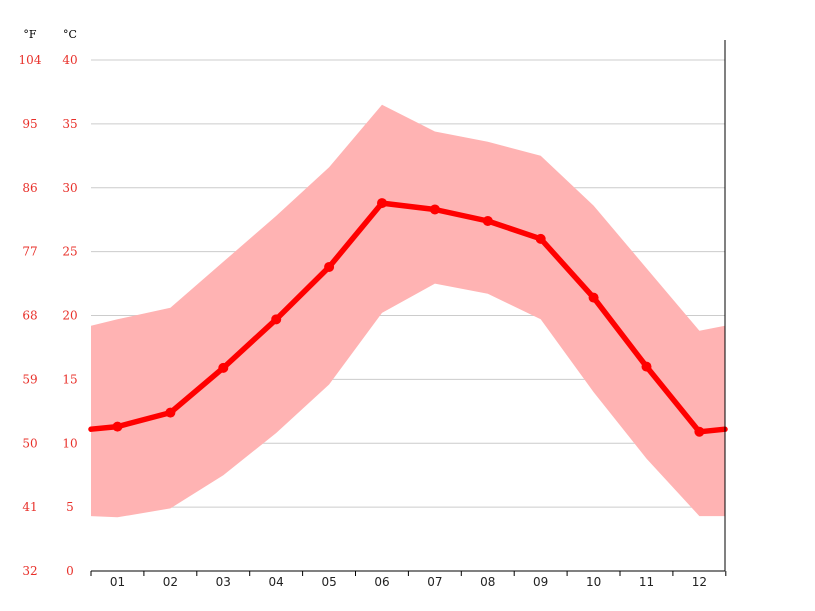 The height and width of the screenshot is (611, 815). I want to click on x-tick-label: 06, so click(381, 582).